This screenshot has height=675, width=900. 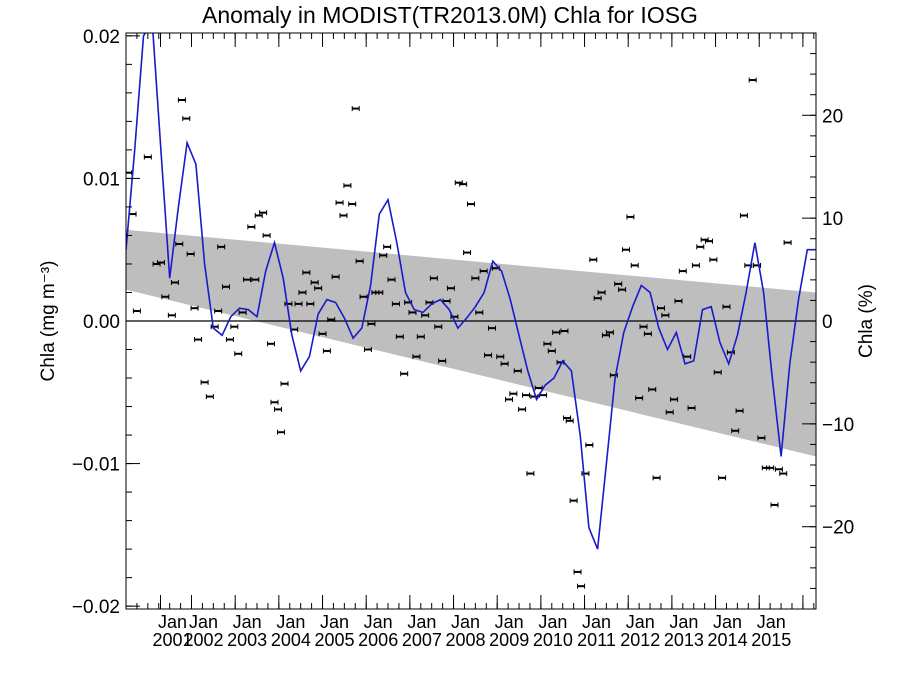 What do you see at coordinates (334, 640) in the screenshot?
I see `x-tick-label-year: 2005` at bounding box center [334, 640].